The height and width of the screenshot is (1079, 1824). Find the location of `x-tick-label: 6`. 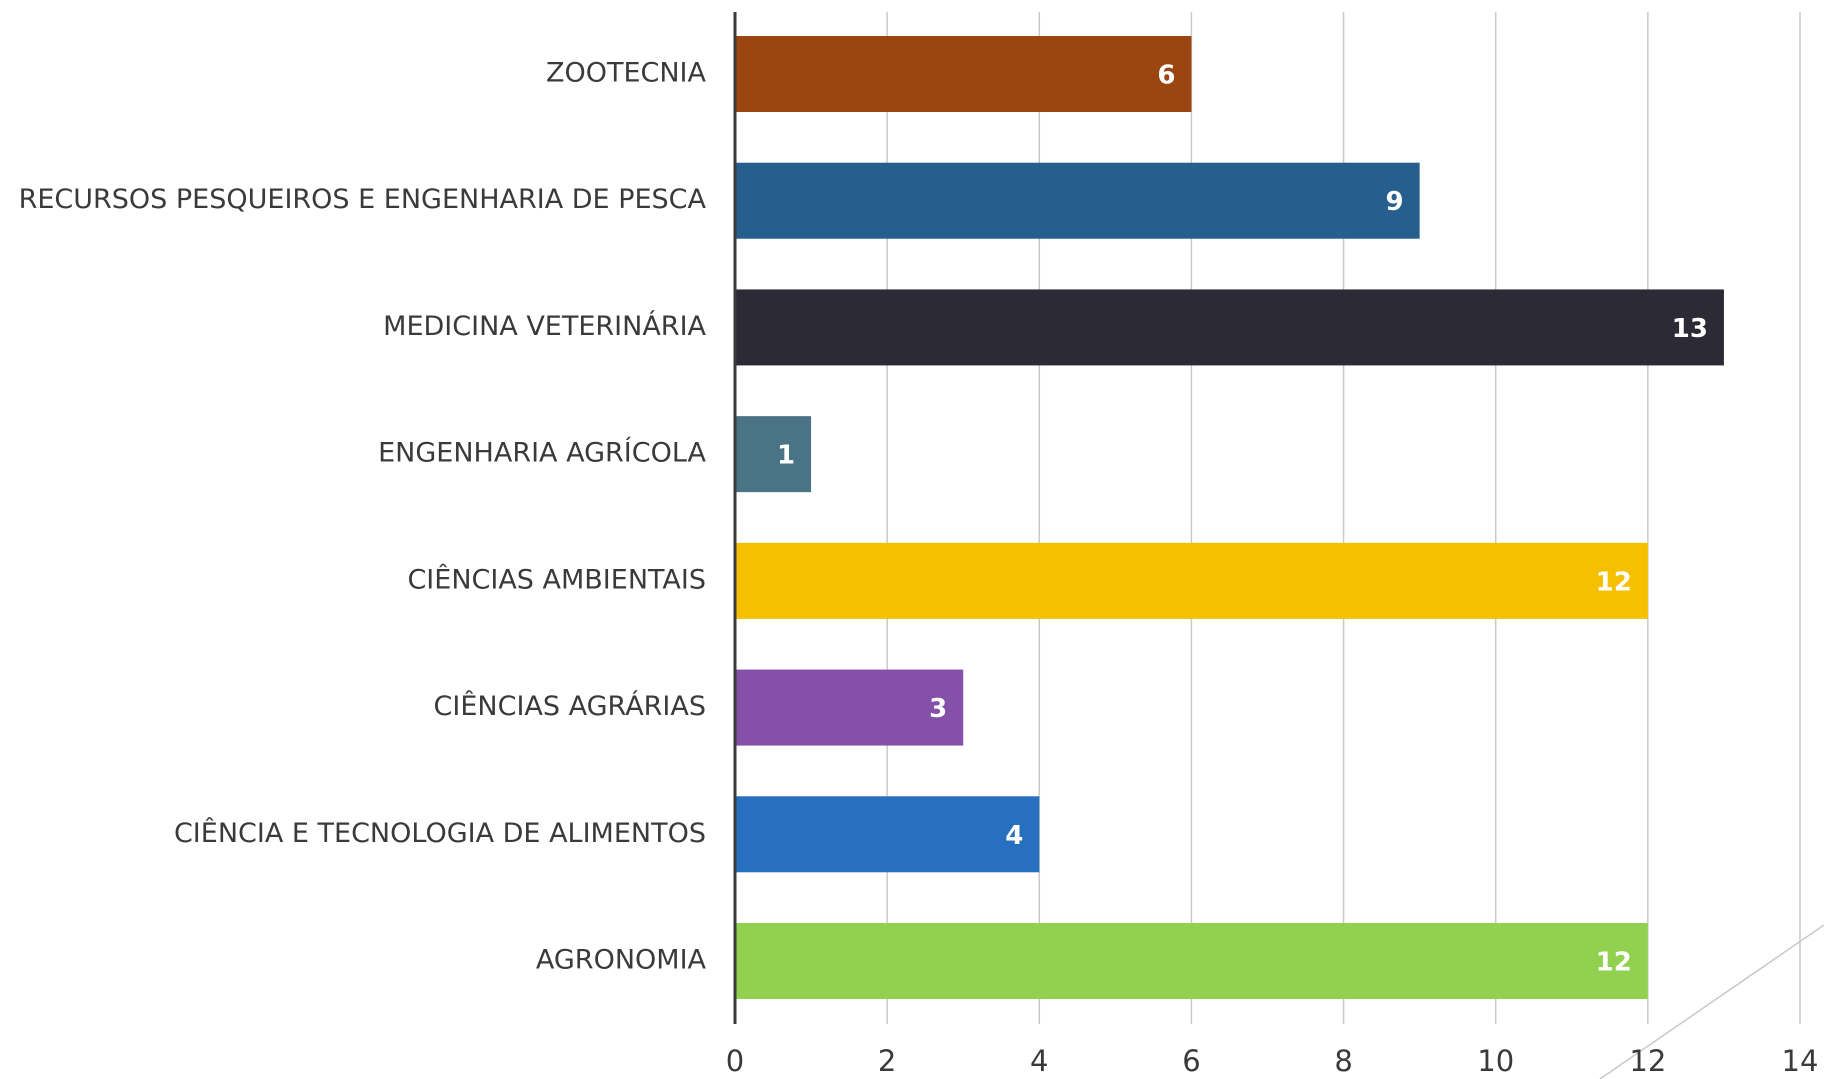

x-tick-label: 6 is located at coordinates (1191, 1061).